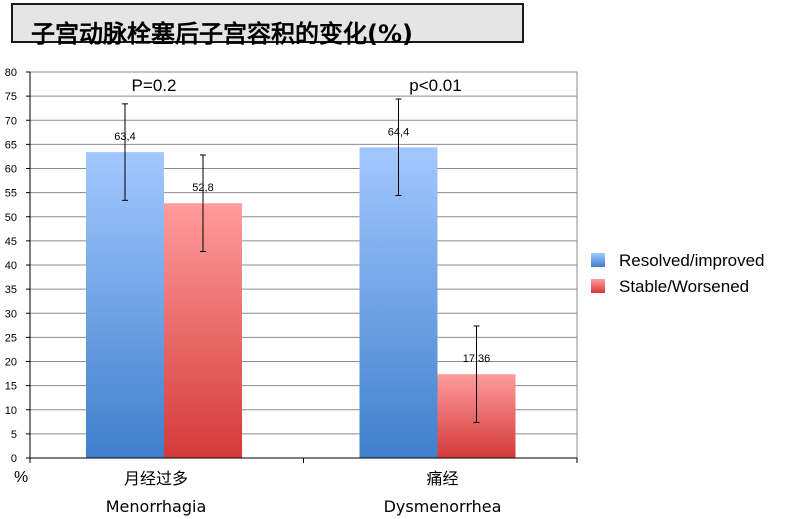 The image size is (803, 519). What do you see at coordinates (435, 85) in the screenshot?
I see `significance-annotation: p<0.01` at bounding box center [435, 85].